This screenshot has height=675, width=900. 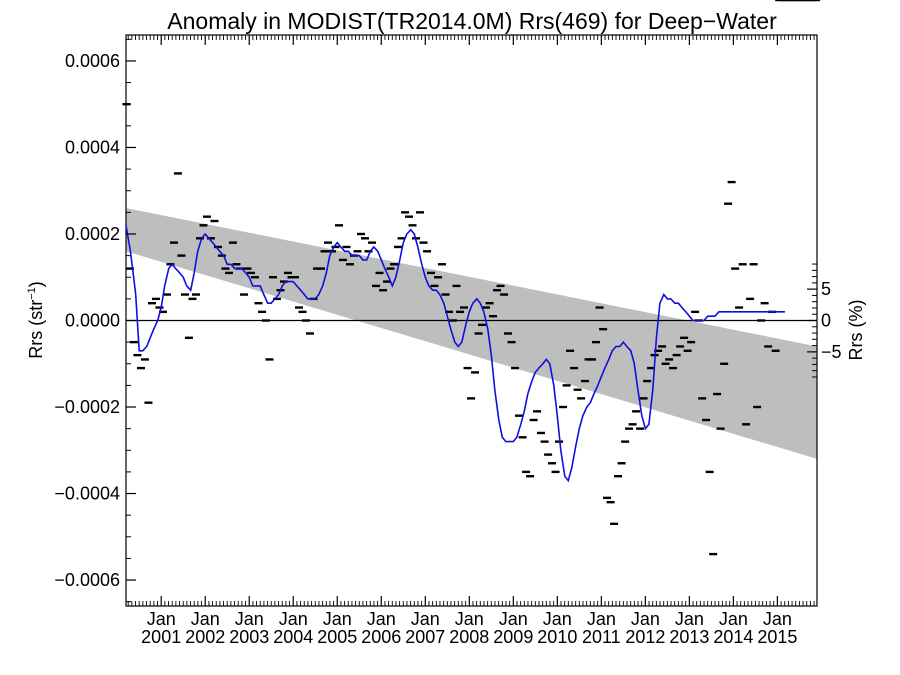 What do you see at coordinates (32, 293) in the screenshot?
I see `y-axis-left-label-sup: −1` at bounding box center [32, 293].